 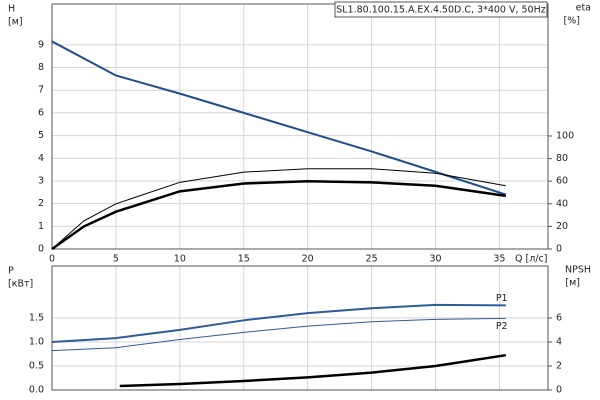 I want to click on y-tick-label: 8, so click(x=41, y=67).